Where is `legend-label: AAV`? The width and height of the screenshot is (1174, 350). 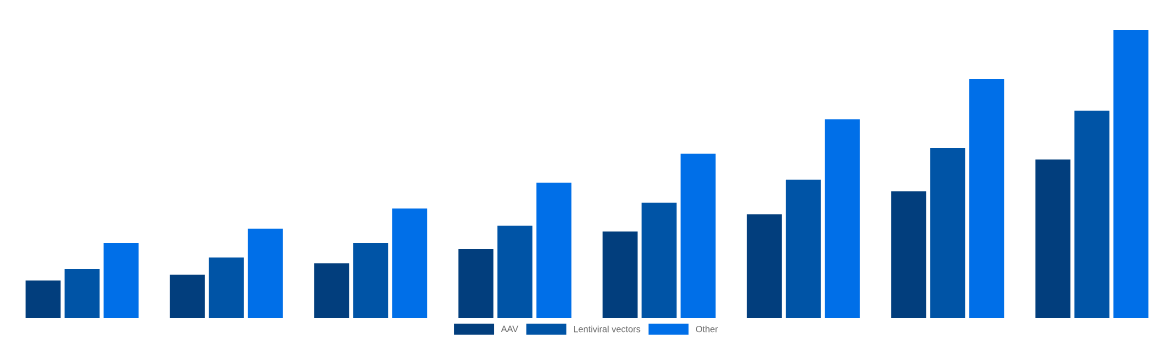
legend-label: AAV is located at coordinates (510, 328).